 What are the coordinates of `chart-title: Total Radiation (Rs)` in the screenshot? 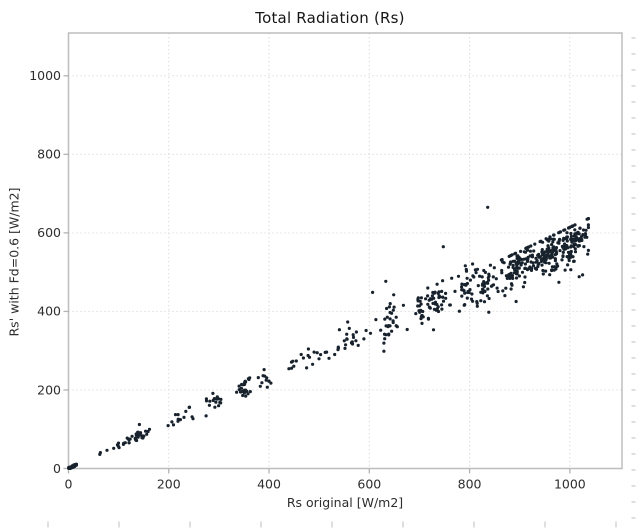 It's located at (330, 18).